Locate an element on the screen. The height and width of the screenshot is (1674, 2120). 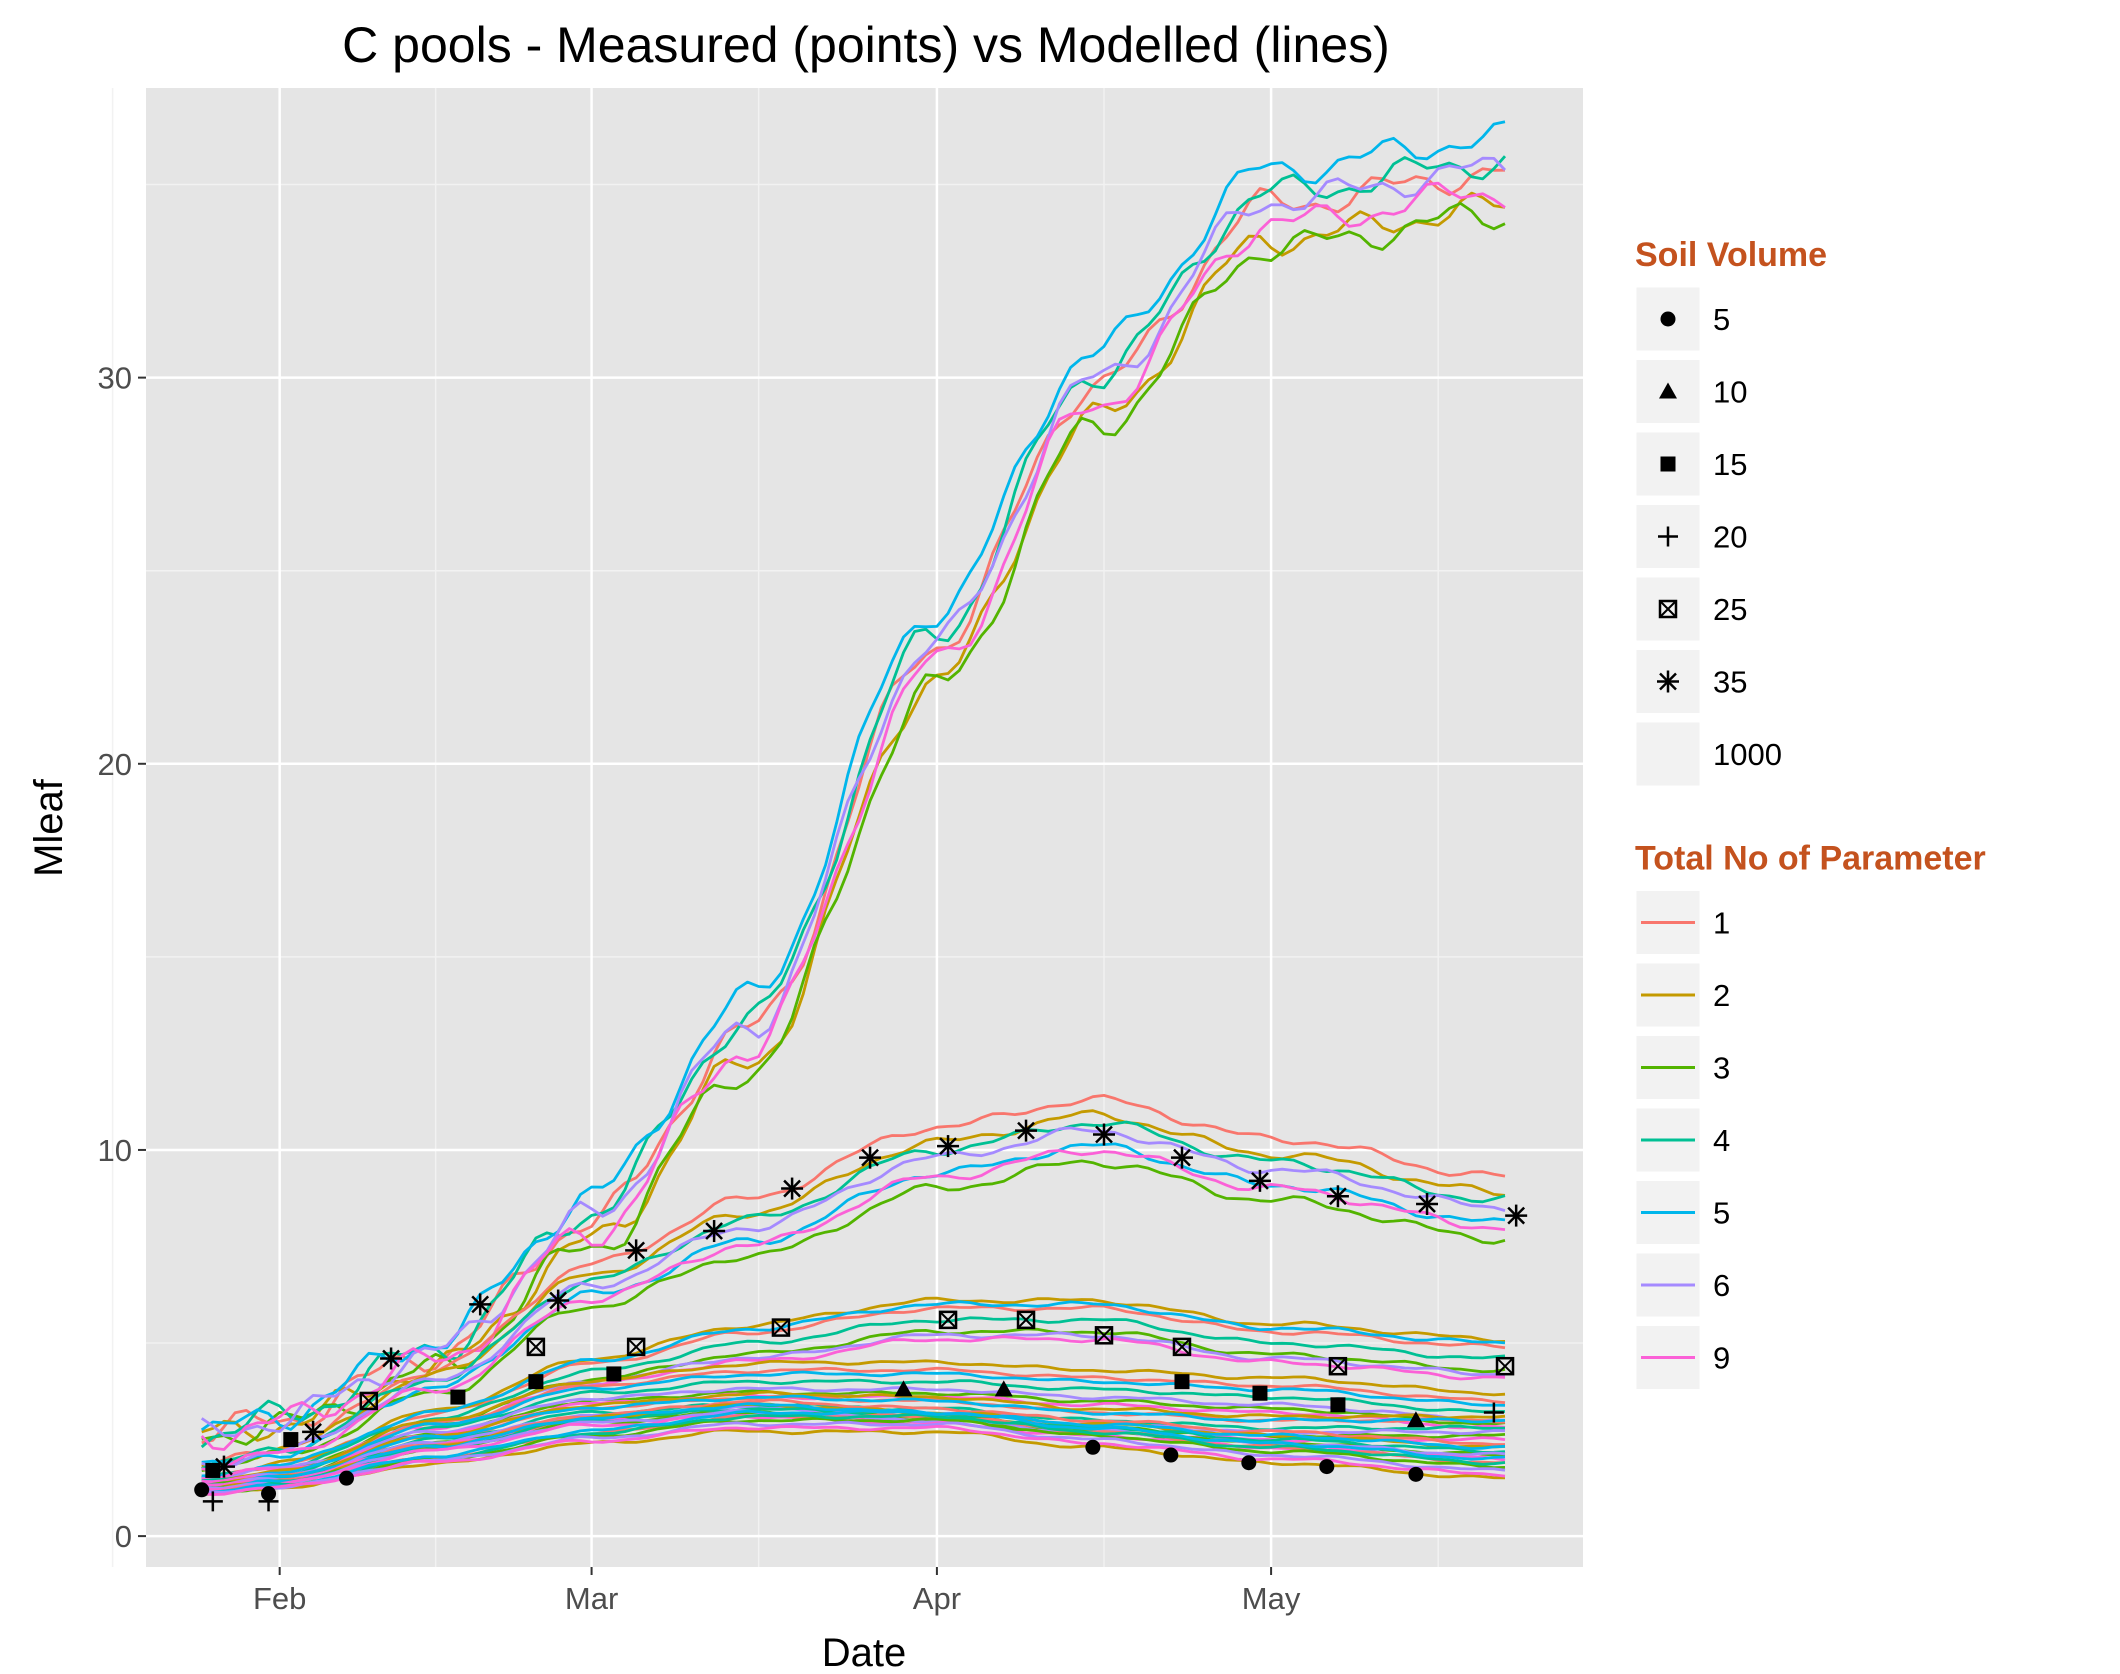
x-tick-label: May is located at coordinates (1271, 1598).